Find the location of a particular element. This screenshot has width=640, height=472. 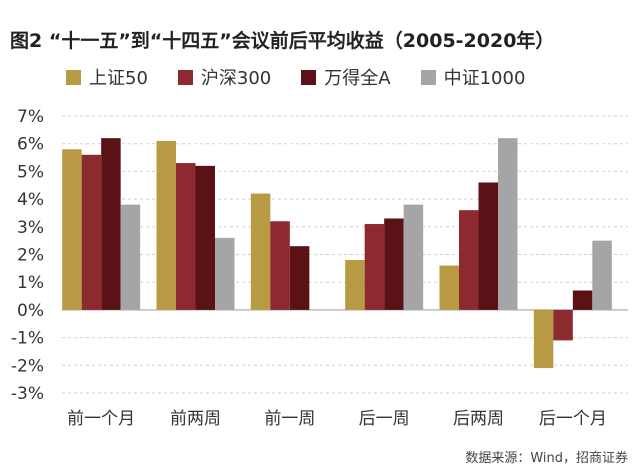

chart-title: 图2 “十一五”到“十四五”会议前后平均收益（2005-2020年） is located at coordinates (282, 41).